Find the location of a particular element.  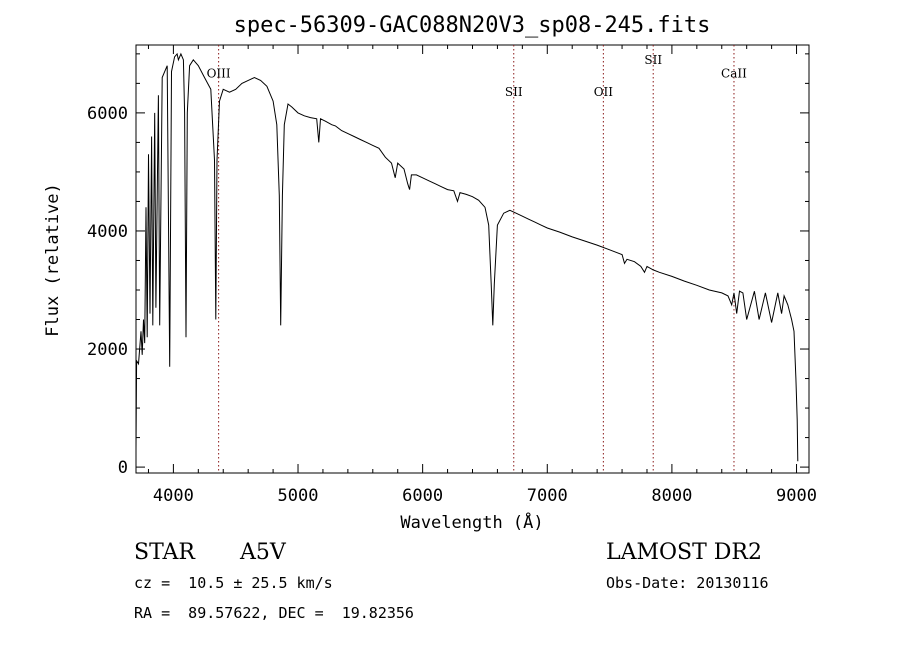

y-tick-label: 4000 is located at coordinates (107, 232).